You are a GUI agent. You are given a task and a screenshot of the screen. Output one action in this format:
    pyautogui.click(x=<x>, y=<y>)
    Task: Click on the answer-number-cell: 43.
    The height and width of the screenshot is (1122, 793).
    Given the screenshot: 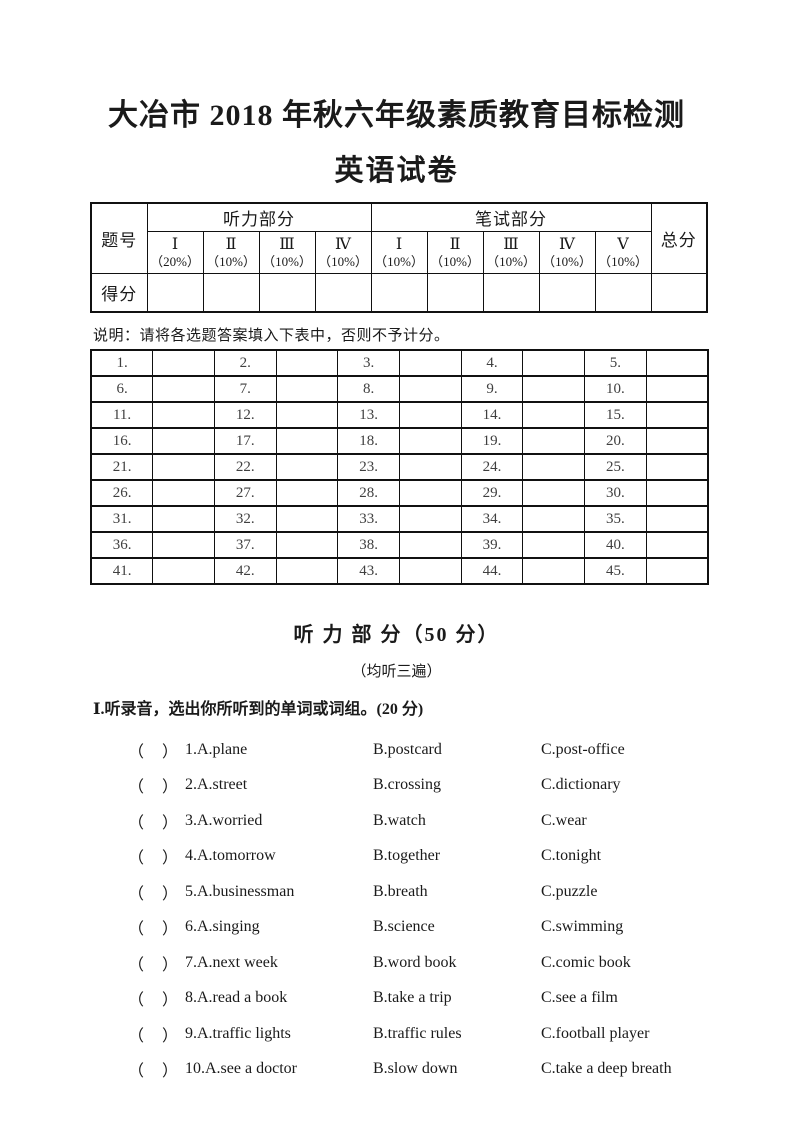 What is the action you would take?
    pyautogui.click(x=368, y=571)
    